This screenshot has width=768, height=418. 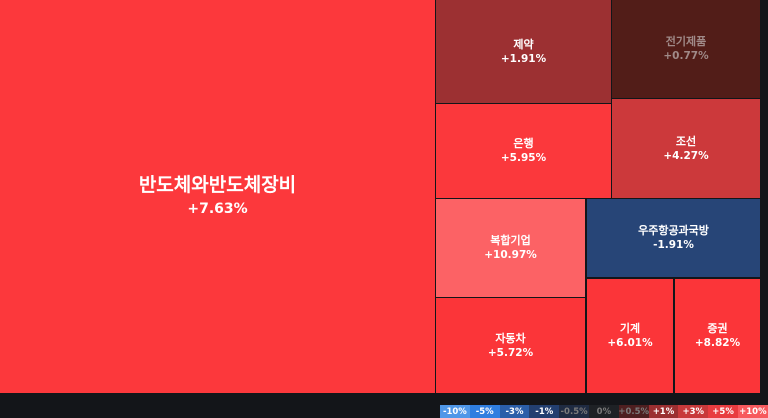 I want to click on tile-name: 증권, so click(x=717, y=328).